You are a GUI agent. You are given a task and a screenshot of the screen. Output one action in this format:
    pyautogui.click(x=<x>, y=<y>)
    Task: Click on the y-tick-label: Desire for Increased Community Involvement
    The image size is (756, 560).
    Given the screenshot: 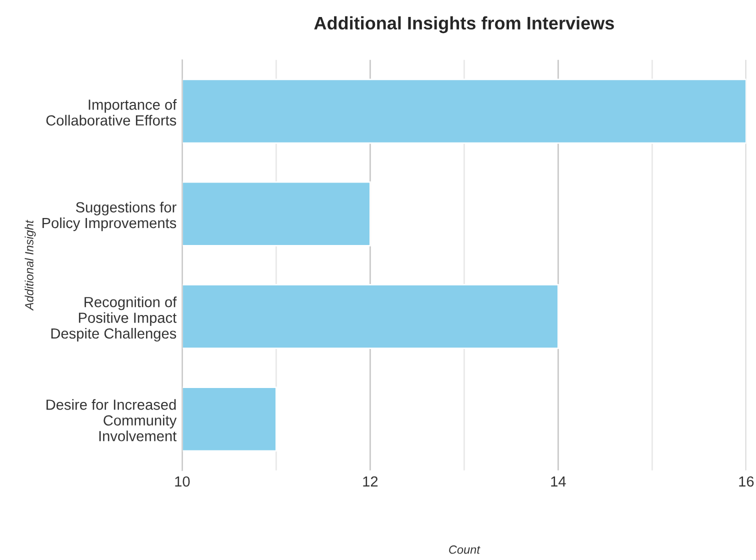 What is the action you would take?
    pyautogui.click(x=111, y=420)
    